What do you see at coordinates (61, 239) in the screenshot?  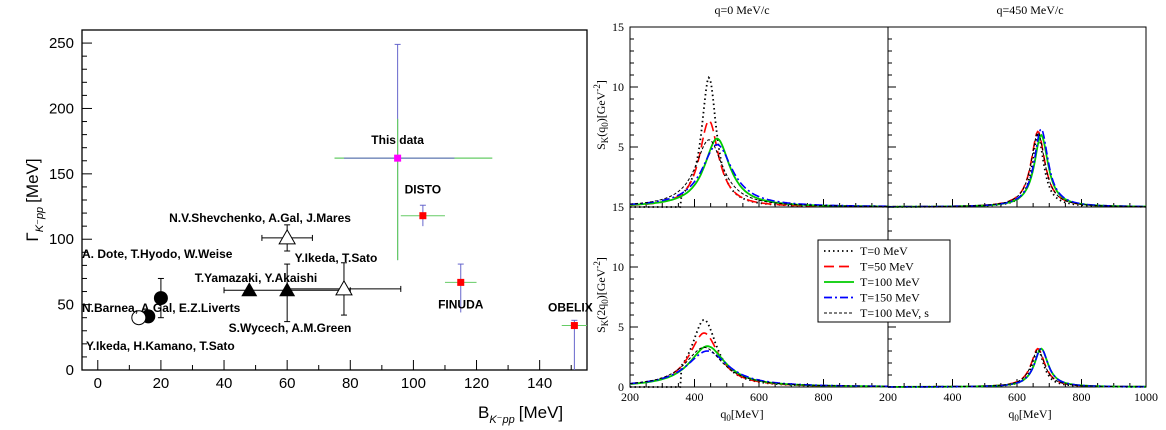 I see `left-y-tick-label: 100` at bounding box center [61, 239].